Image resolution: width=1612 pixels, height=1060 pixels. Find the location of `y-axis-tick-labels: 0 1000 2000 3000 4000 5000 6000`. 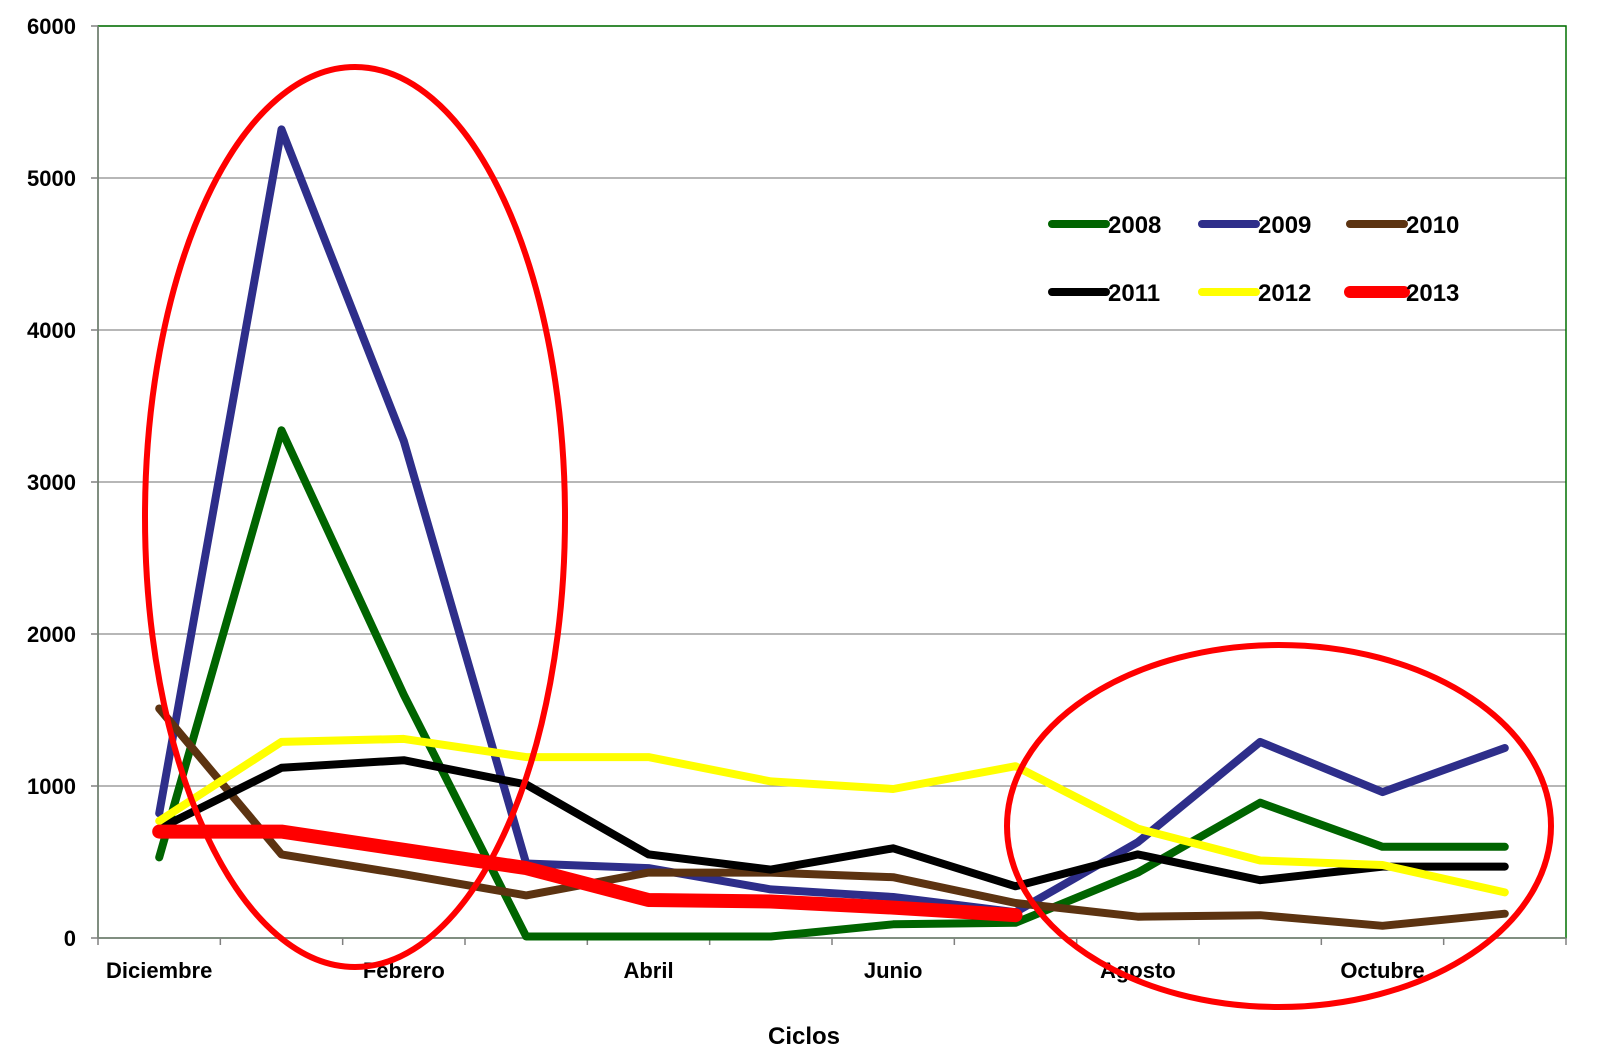

y-axis-tick-labels: 0 1000 2000 3000 4000 5000 6000 is located at coordinates (51, 482).